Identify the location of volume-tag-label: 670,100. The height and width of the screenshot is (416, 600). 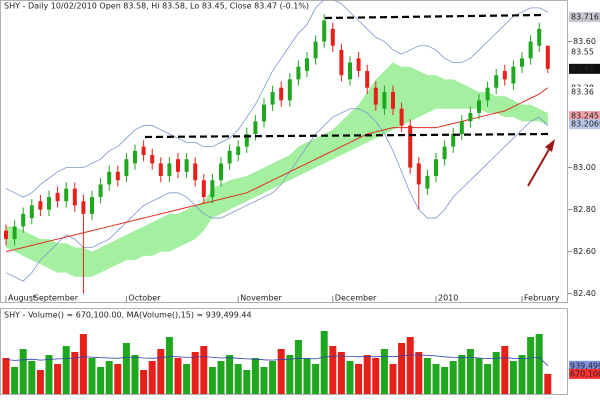
(585, 373).